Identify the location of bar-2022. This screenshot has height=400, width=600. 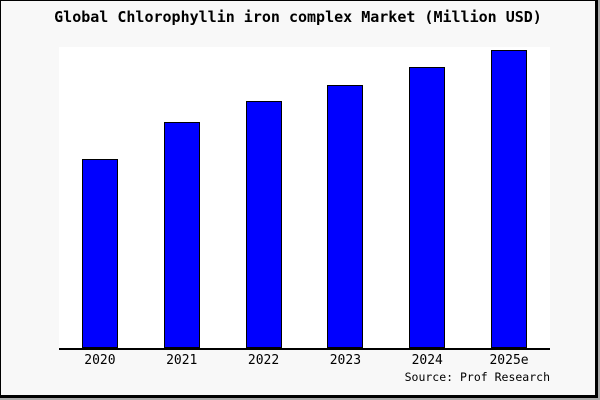
(263, 224).